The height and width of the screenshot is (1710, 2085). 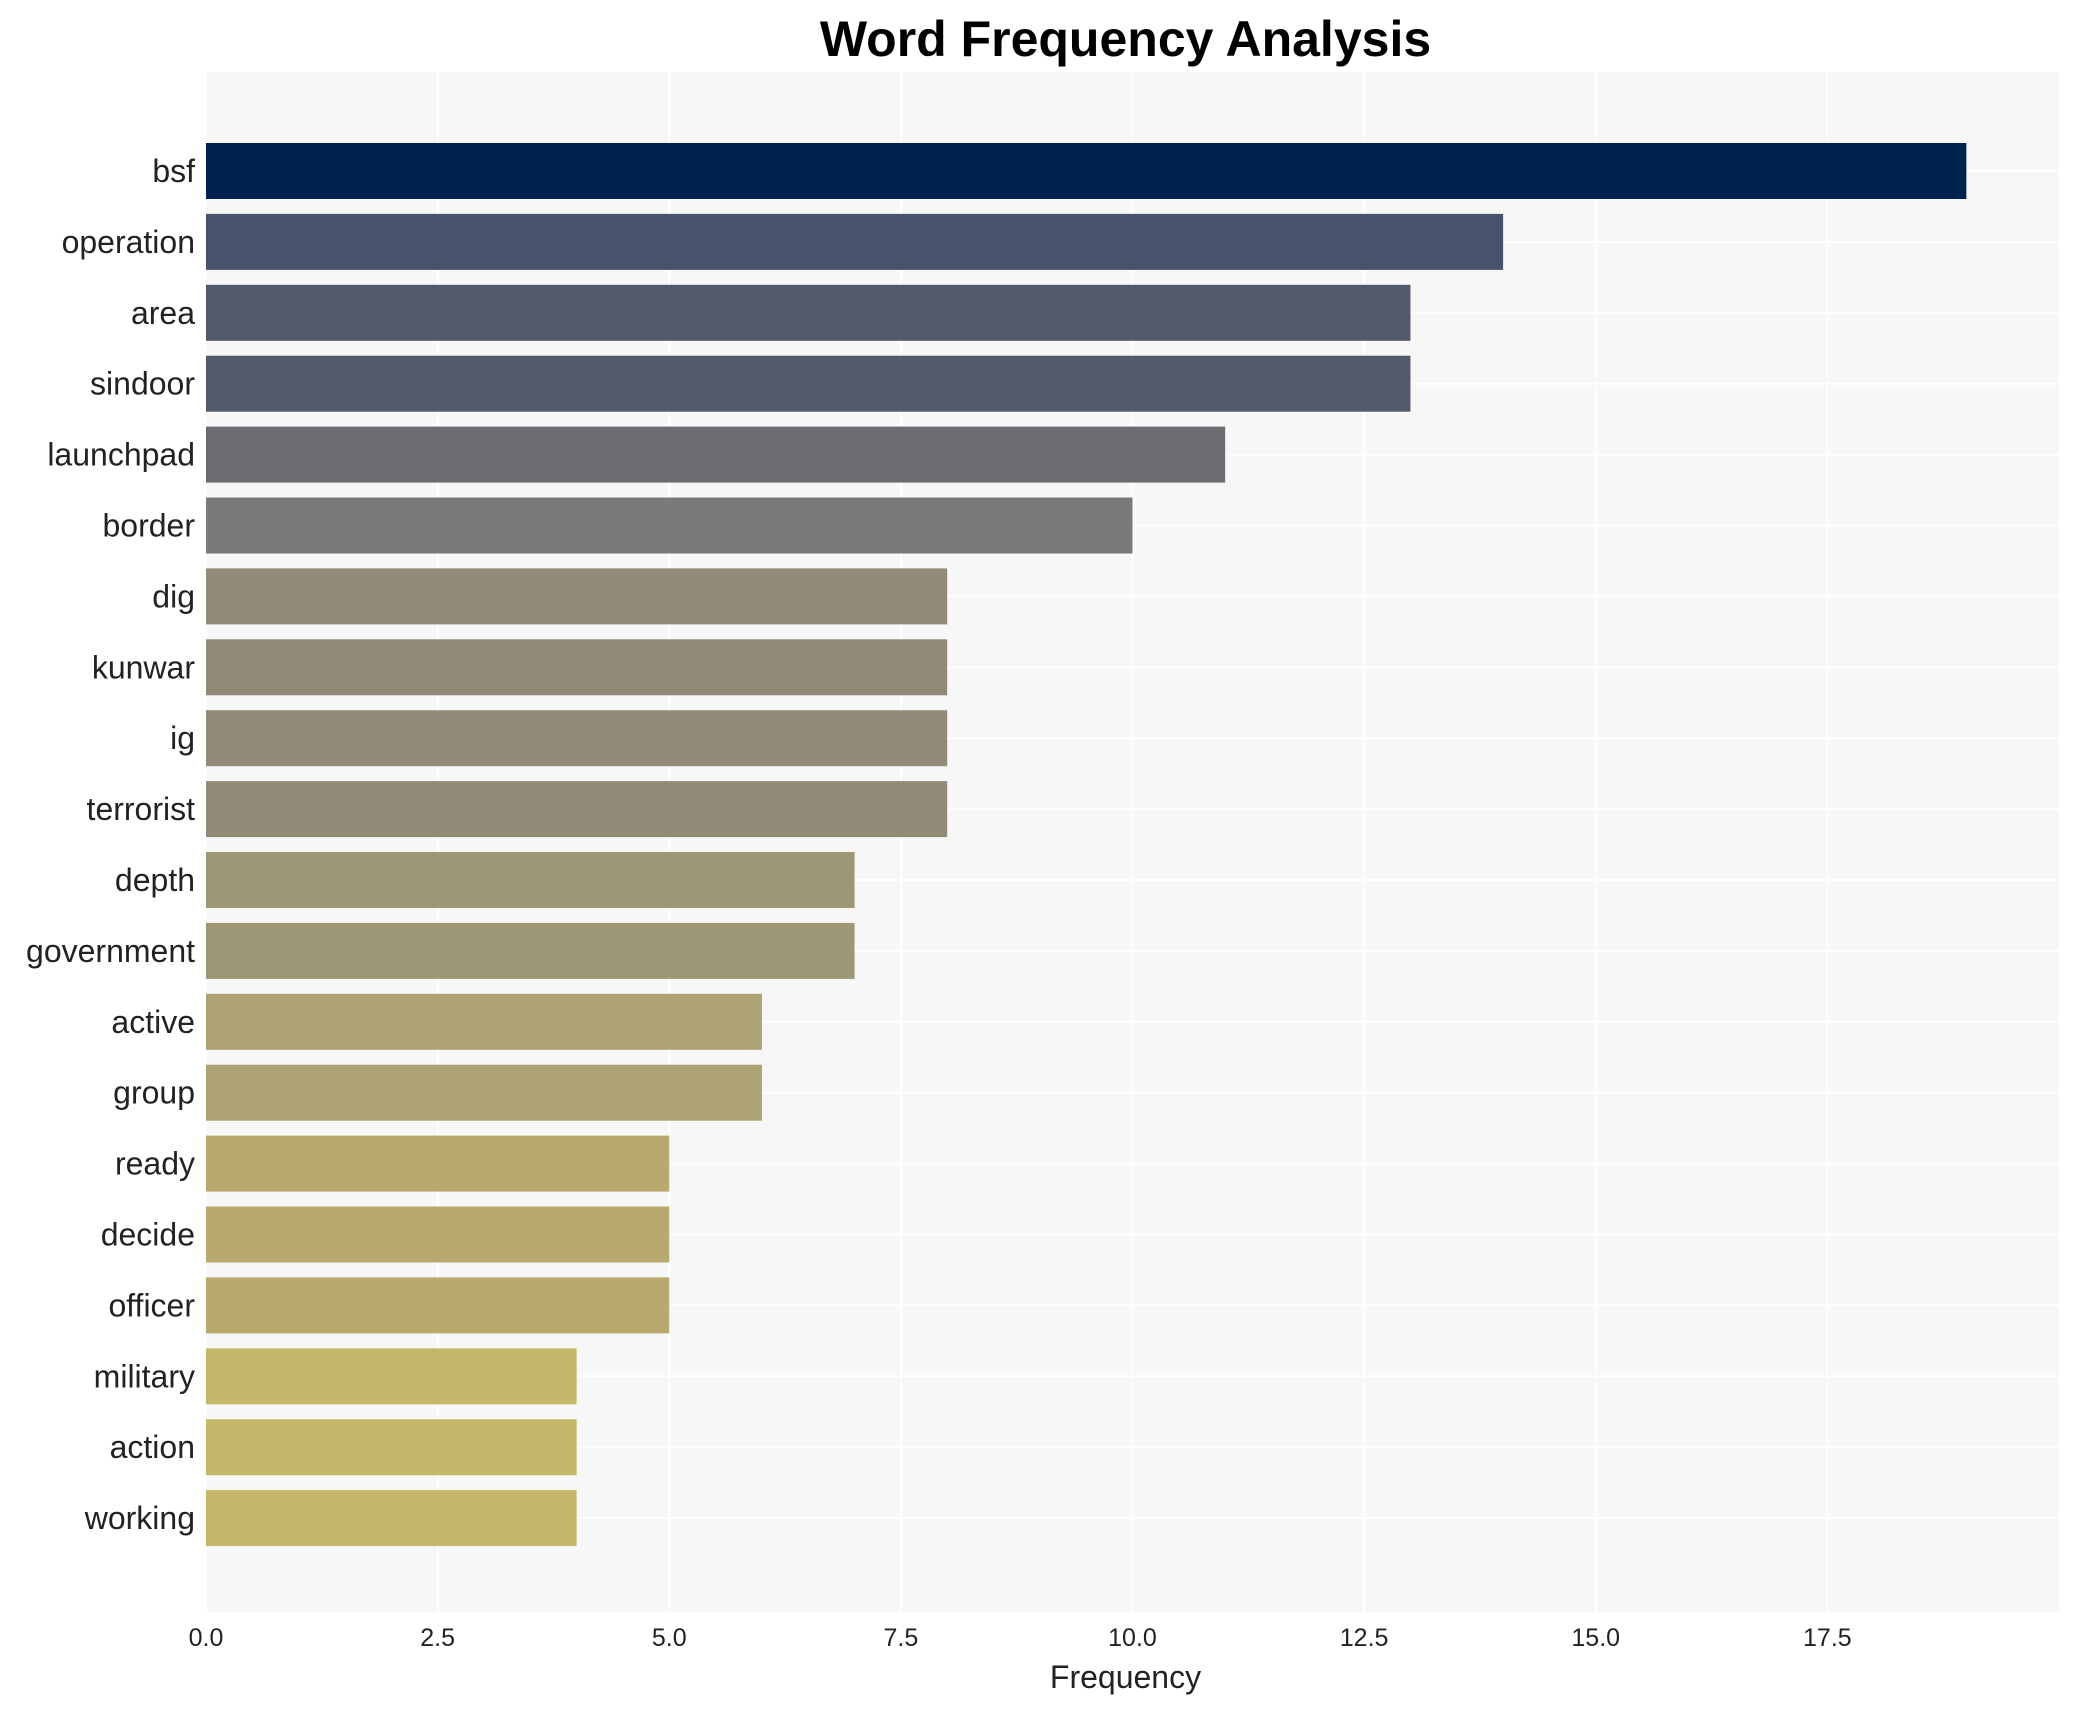 I want to click on bar-kunwar, so click(x=577, y=667).